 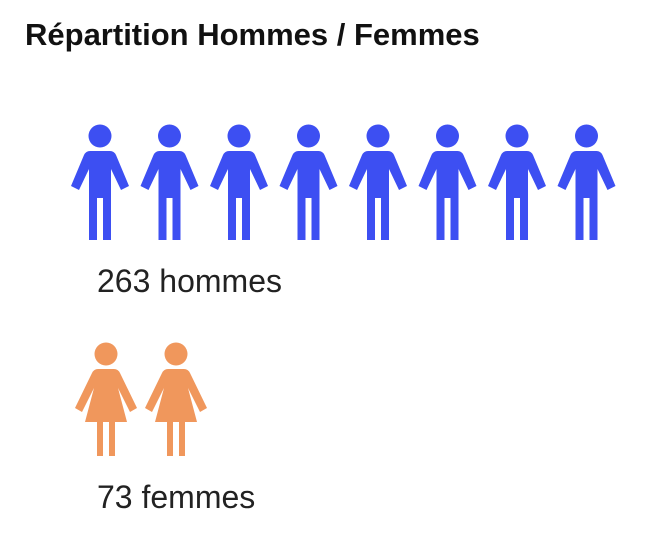 I want to click on value-label: 73 femmes, so click(x=176, y=497).